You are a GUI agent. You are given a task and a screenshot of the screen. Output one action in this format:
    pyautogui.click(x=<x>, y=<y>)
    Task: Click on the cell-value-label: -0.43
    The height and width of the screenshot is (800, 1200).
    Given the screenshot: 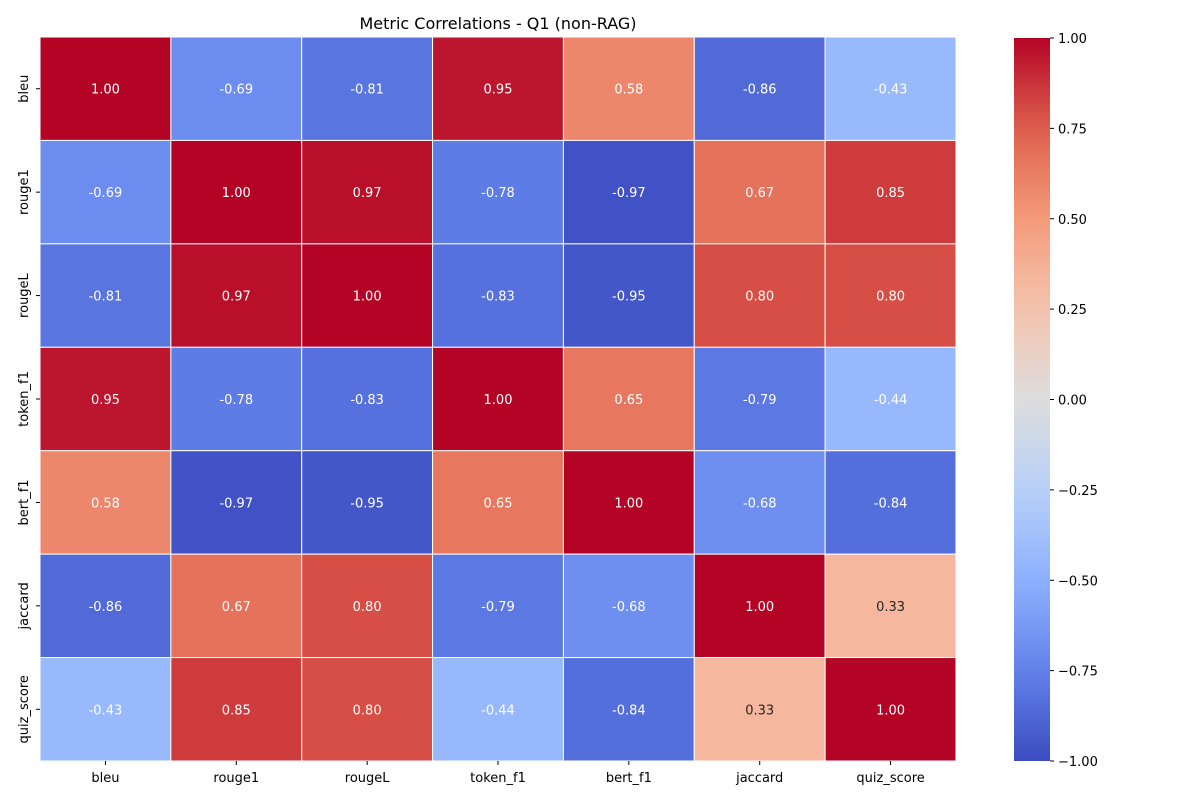 What is the action you would take?
    pyautogui.click(x=891, y=90)
    